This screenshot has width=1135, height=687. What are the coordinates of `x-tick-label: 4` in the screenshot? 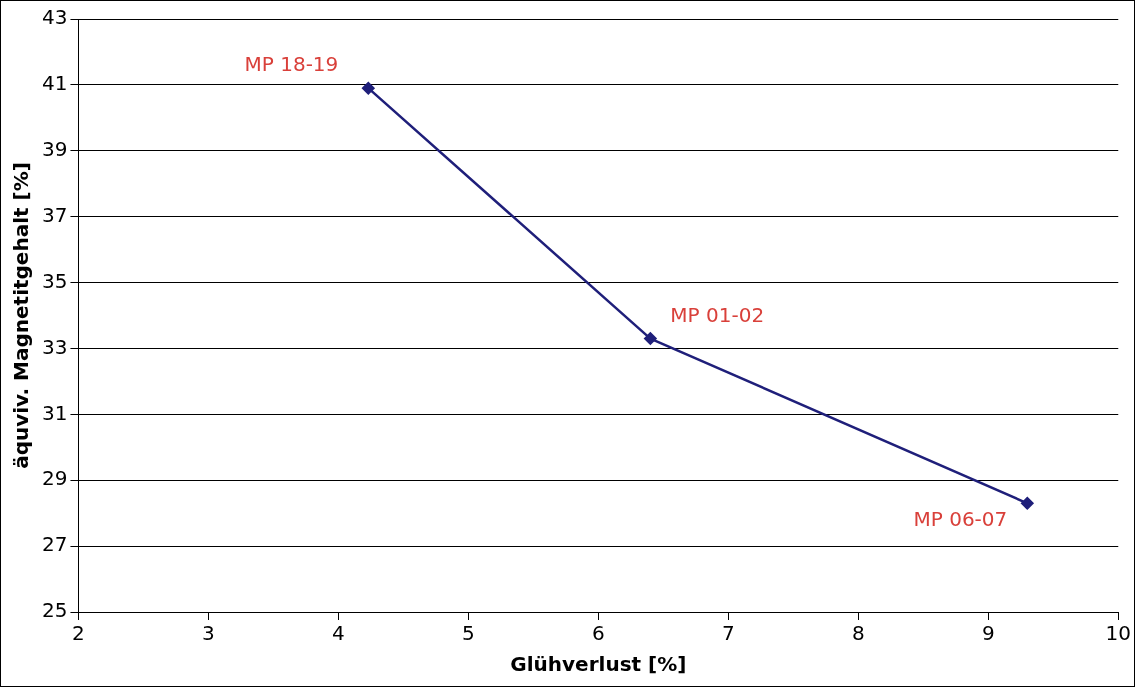 It's located at (338, 633).